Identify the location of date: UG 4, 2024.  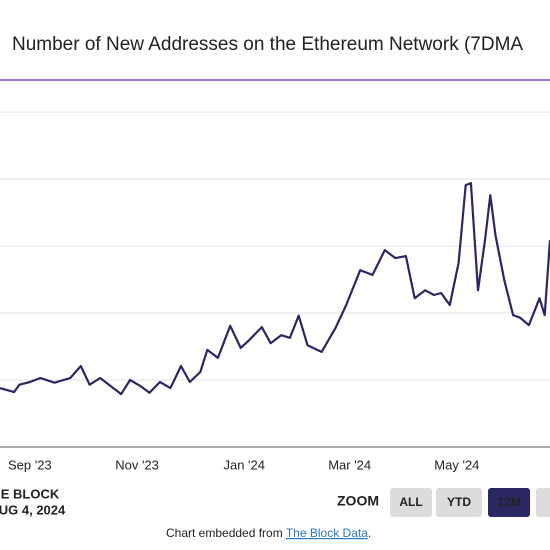
(33, 509).